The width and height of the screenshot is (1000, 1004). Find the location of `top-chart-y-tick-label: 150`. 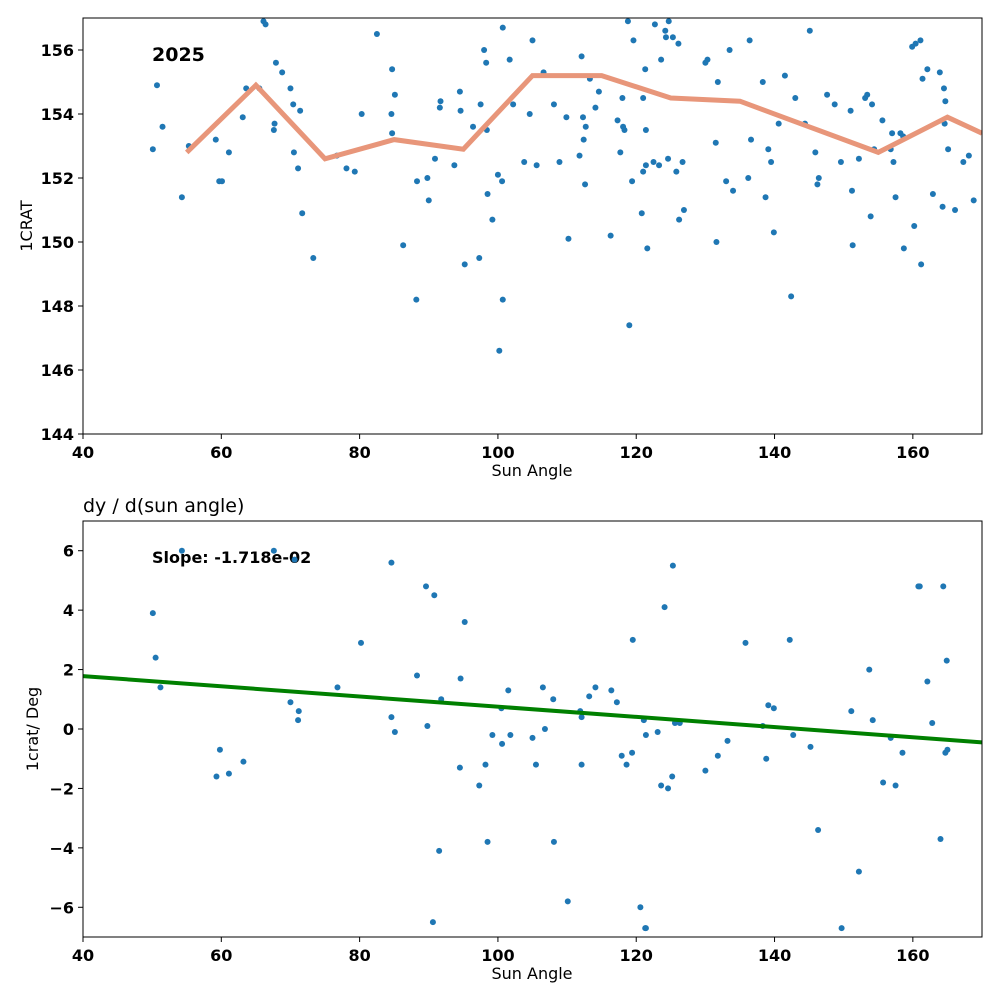

top-chart-y-tick-label: 150 is located at coordinates (57, 242).